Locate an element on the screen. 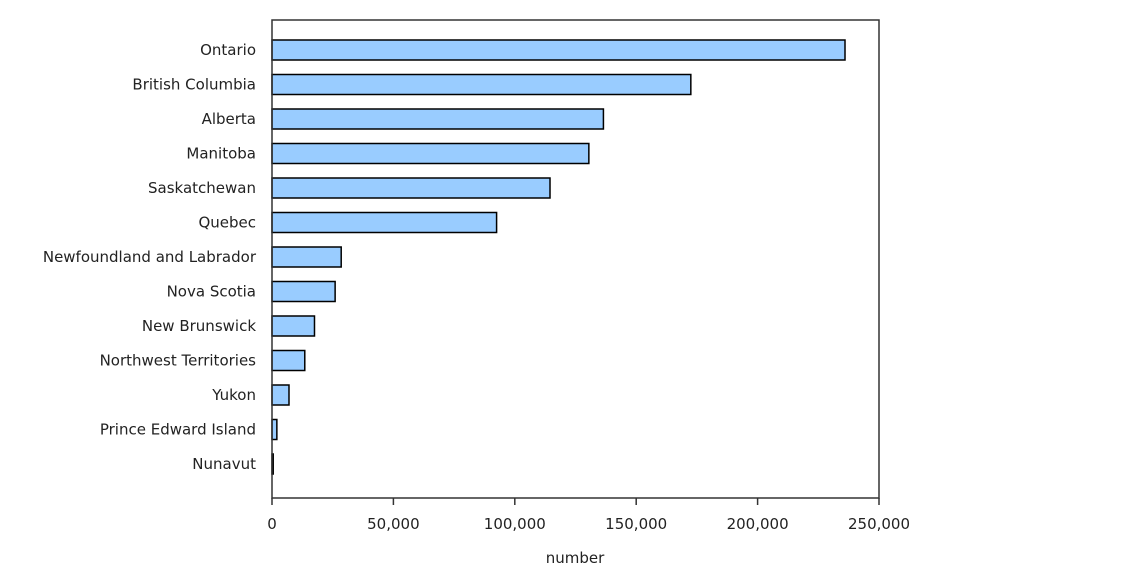  bar-manitoba is located at coordinates (430, 153).